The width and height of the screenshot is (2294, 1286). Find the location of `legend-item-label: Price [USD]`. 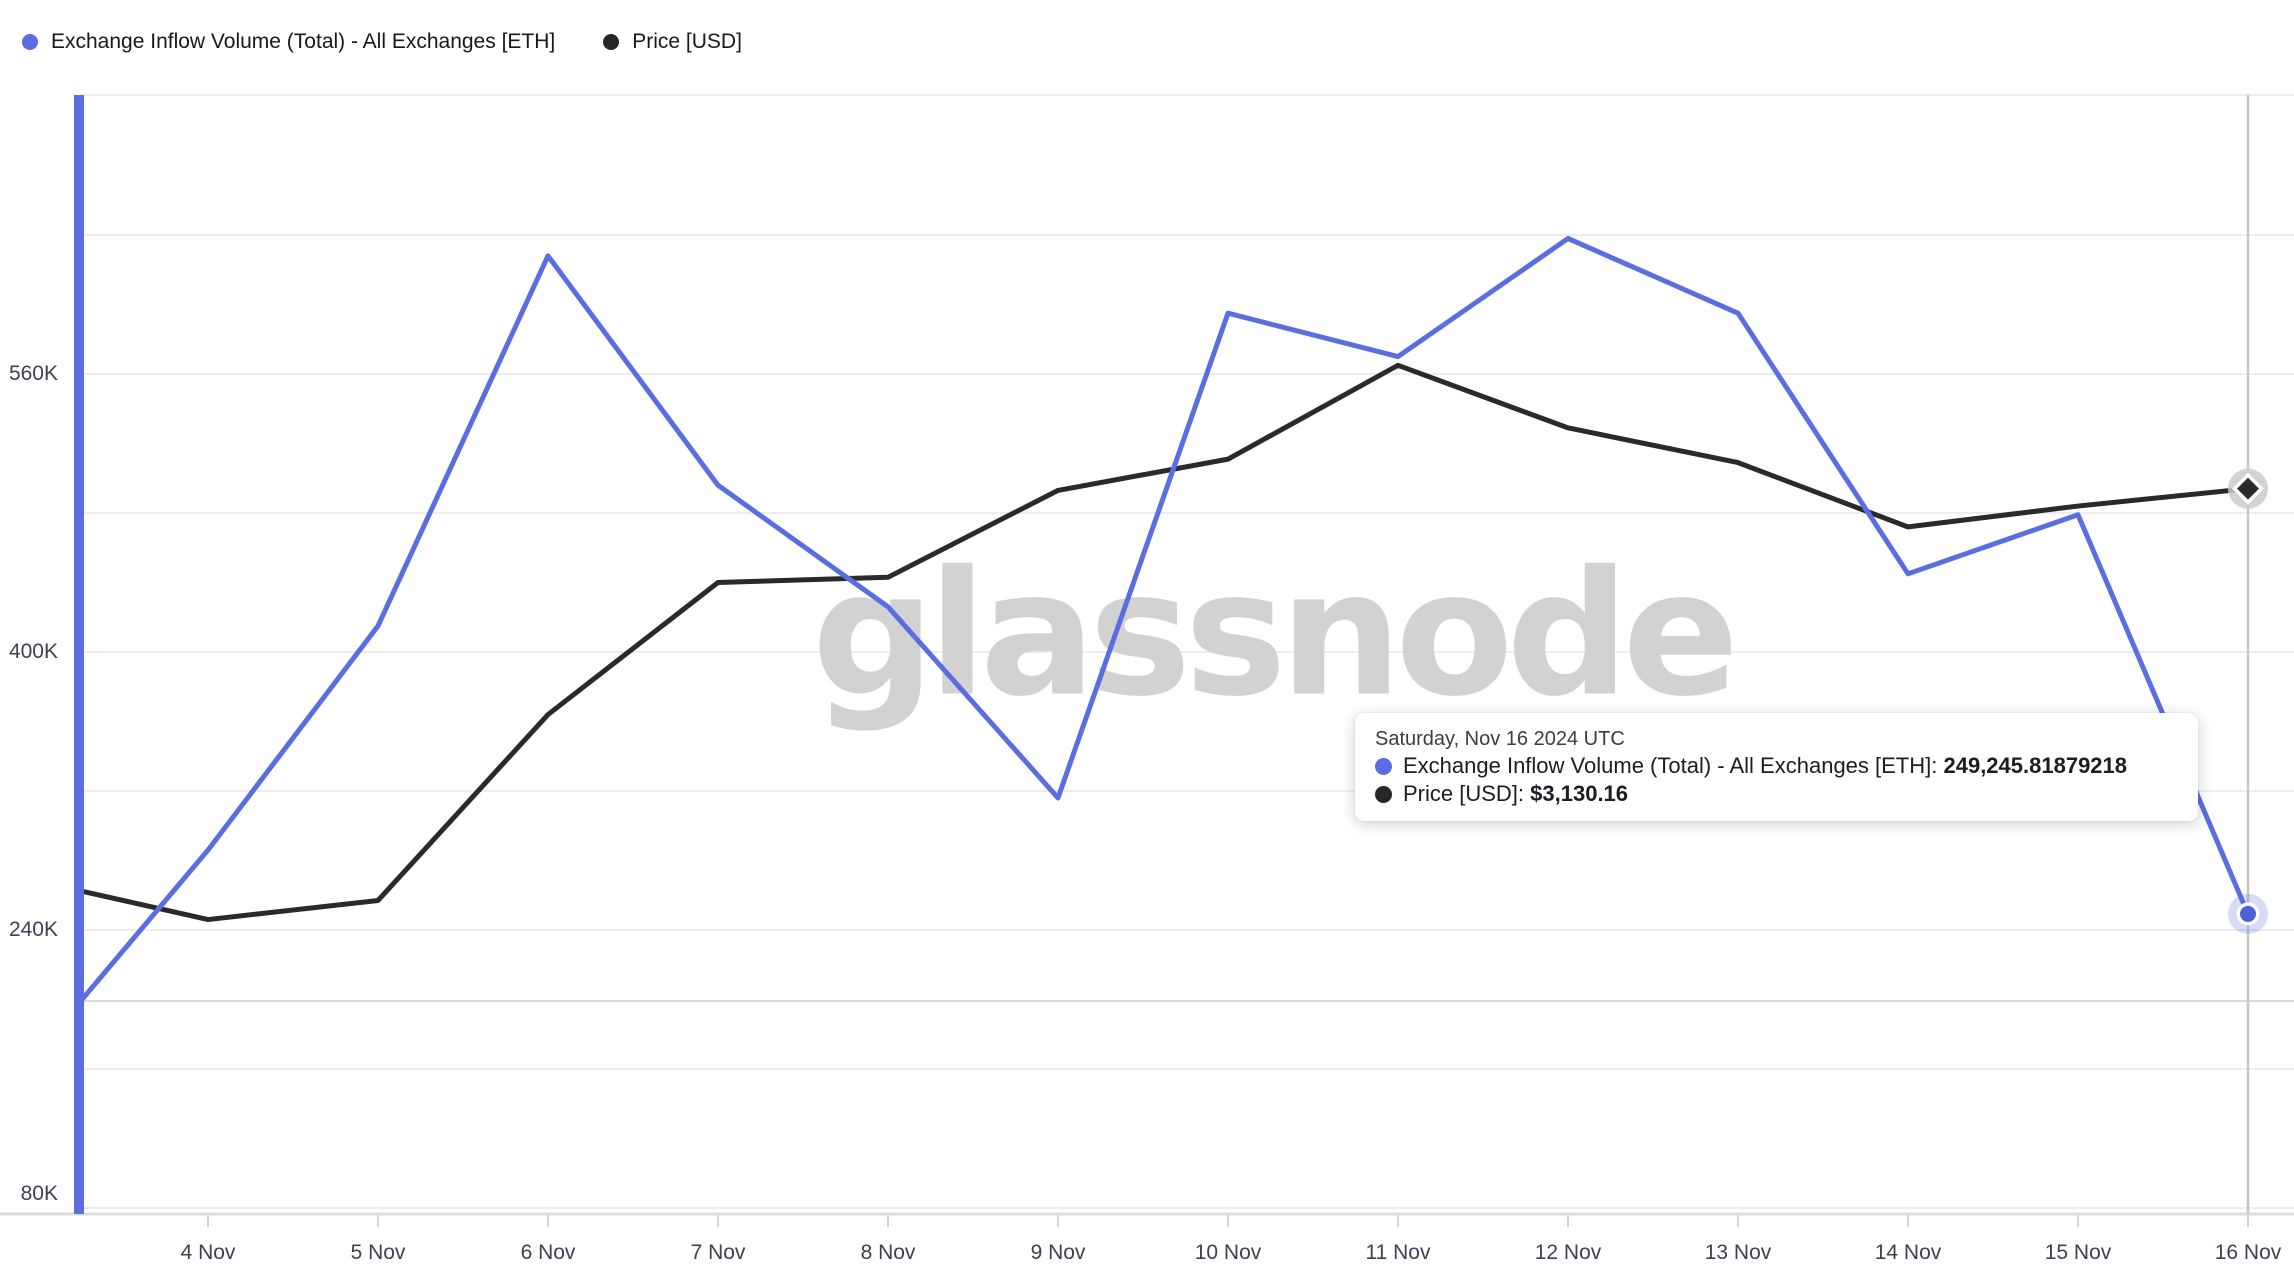

legend-item-label: Price [USD] is located at coordinates (687, 41).